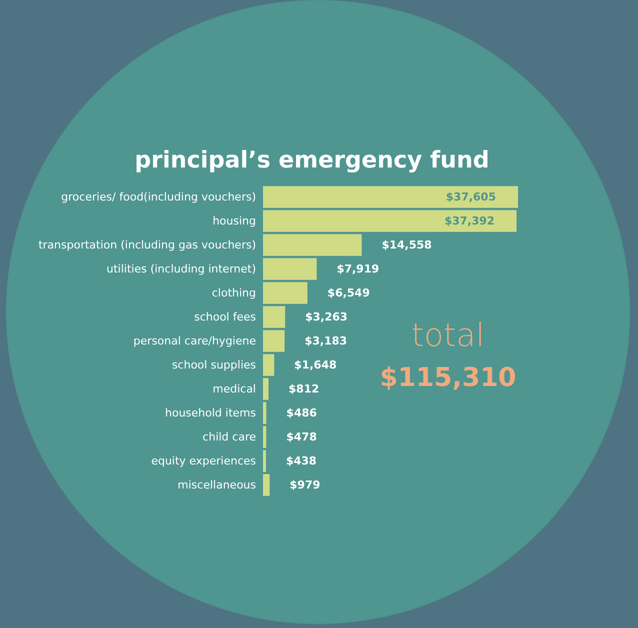 The image size is (638, 628). I want to click on y-tick-label: personal care/hygiene, so click(194, 341).